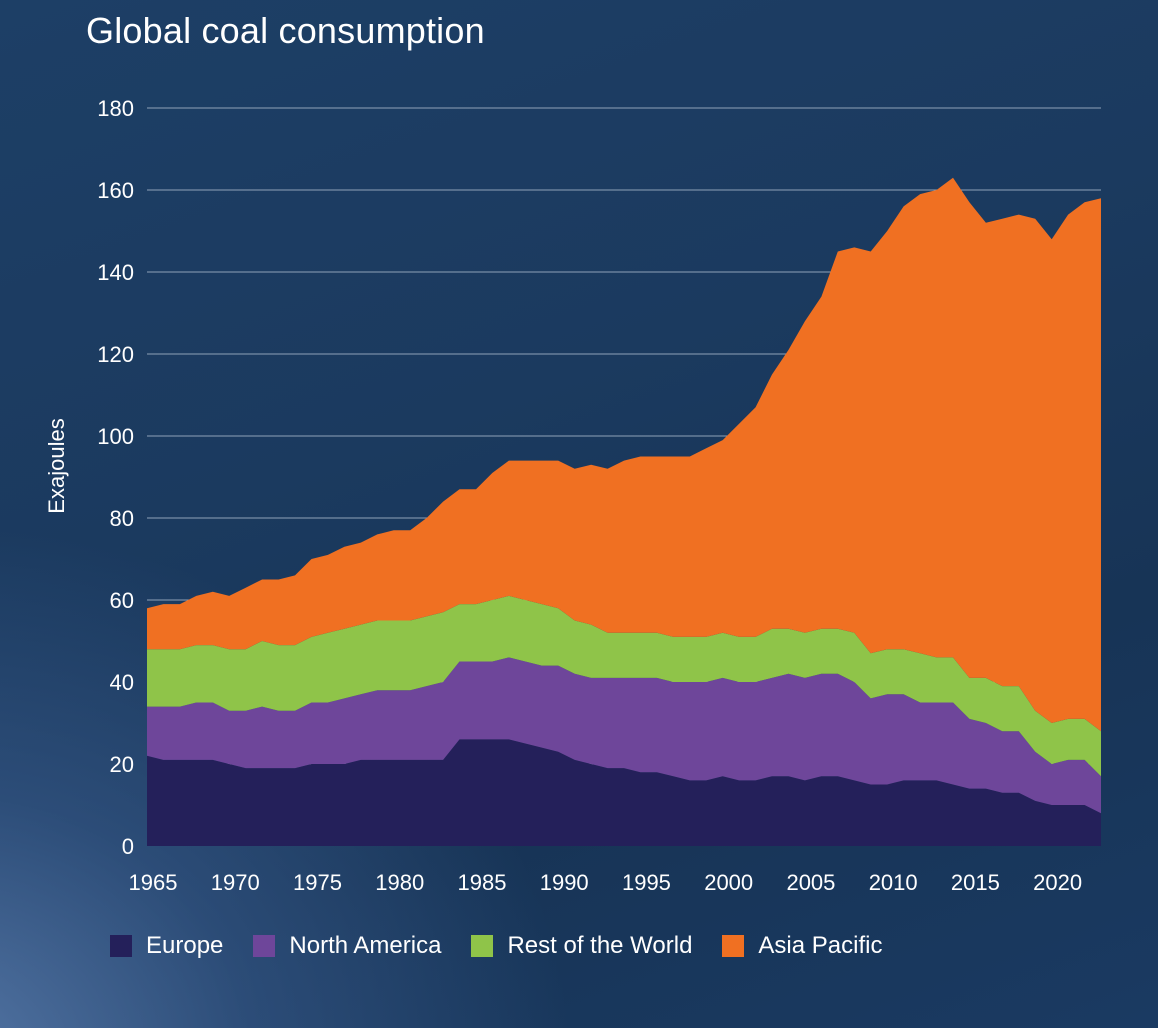 This screenshot has height=1028, width=1158. Describe the element at coordinates (646, 882) in the screenshot. I see `x-tick-label: 1995` at that location.